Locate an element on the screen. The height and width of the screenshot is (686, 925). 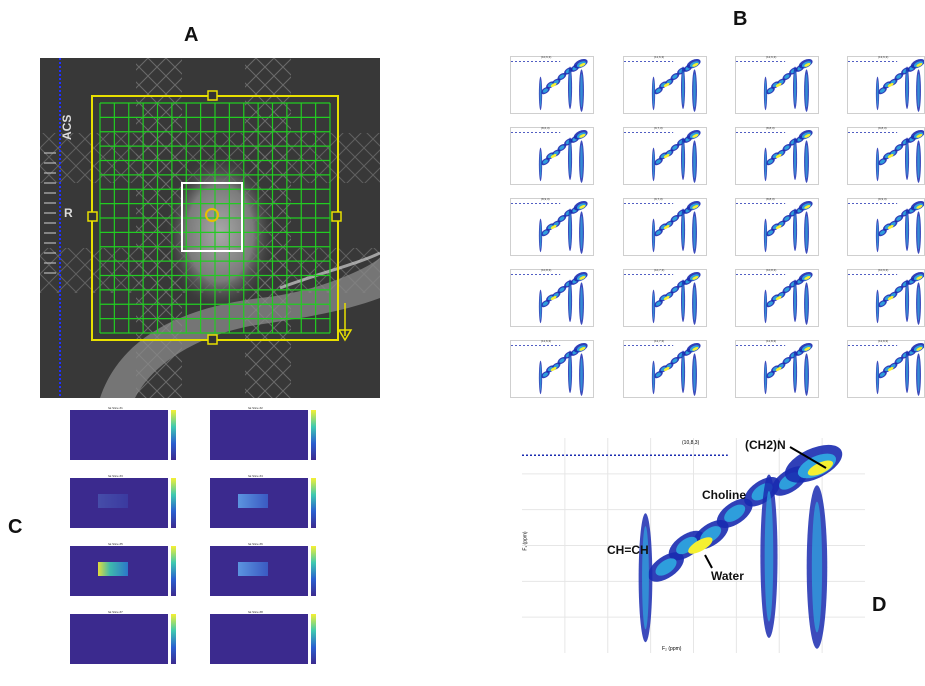
csi-grid is located at coordinates (215, 218).